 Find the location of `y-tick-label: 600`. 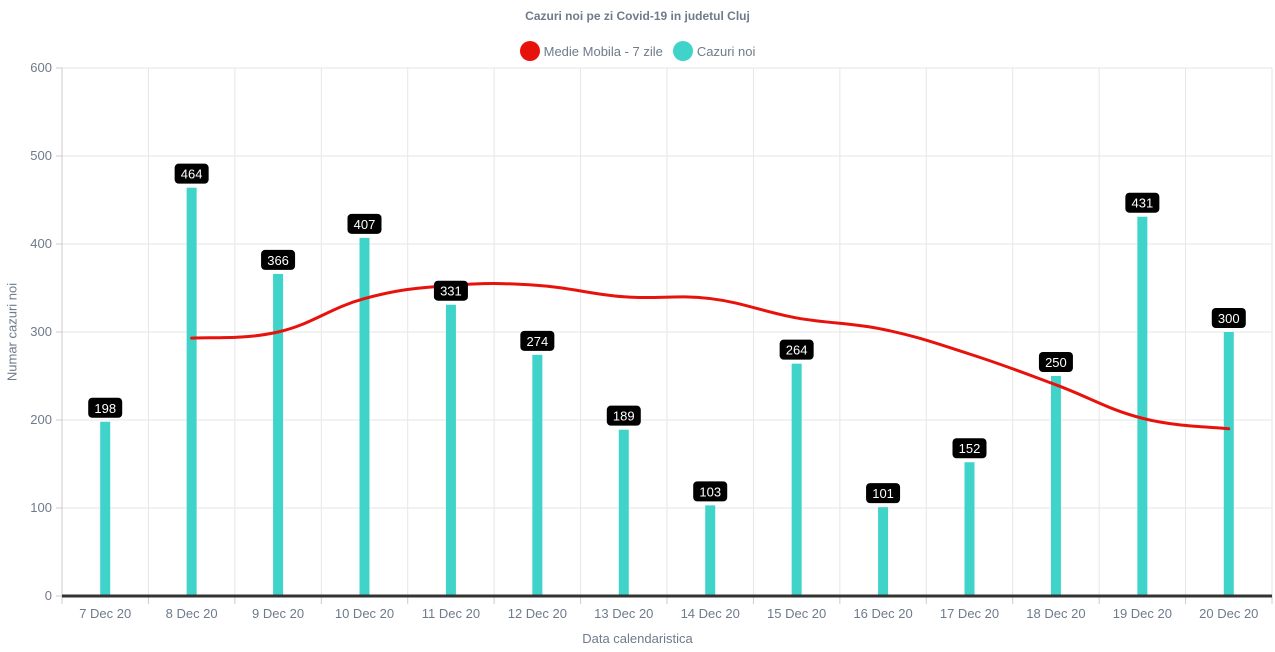

y-tick-label: 600 is located at coordinates (41, 67).